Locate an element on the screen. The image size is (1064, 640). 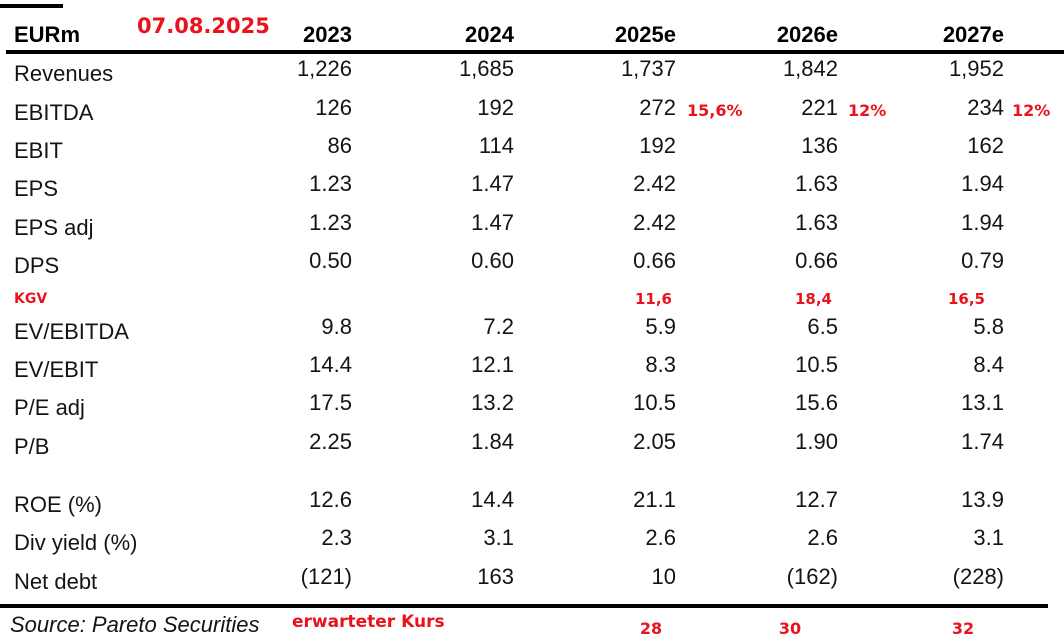
value-cell: 136 is located at coordinates (757, 148).